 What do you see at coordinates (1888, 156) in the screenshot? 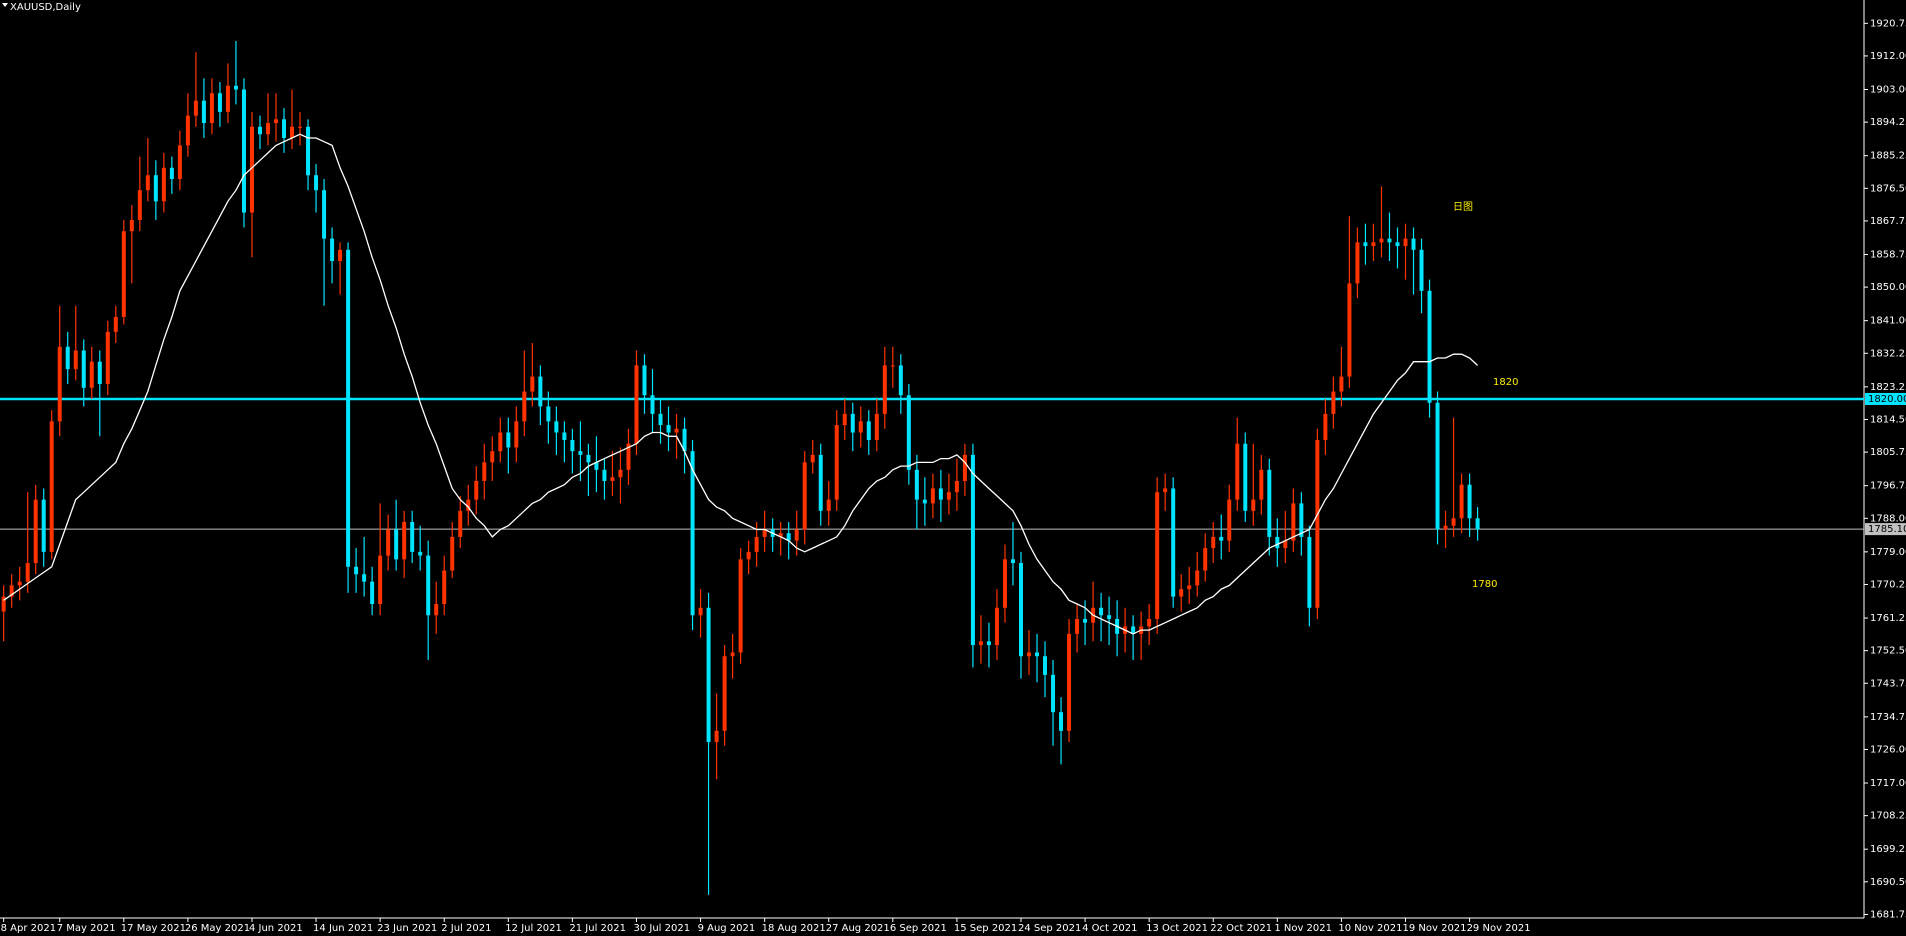
I see `y-tick-label: 1885.25` at bounding box center [1888, 156].